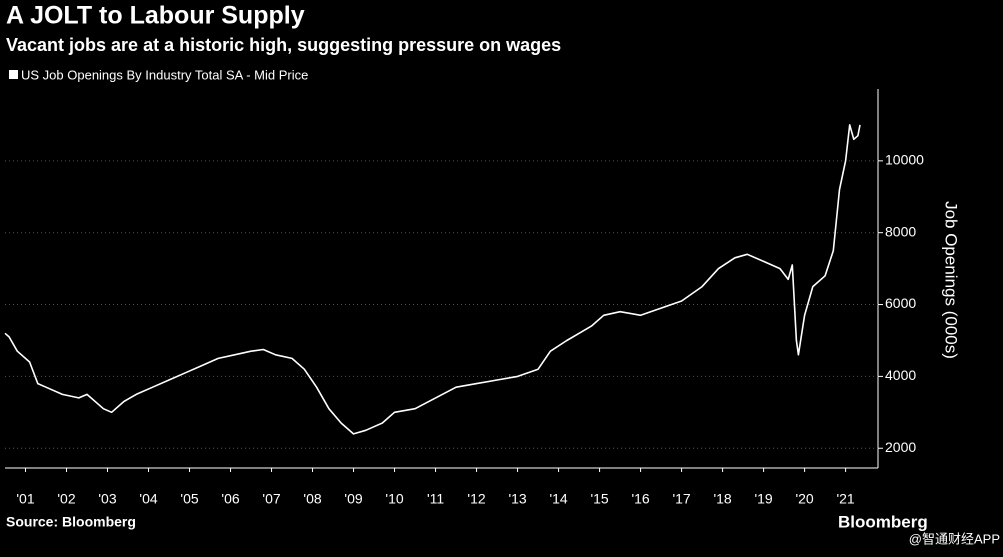  I want to click on x-tick-label: '11, so click(435, 499).